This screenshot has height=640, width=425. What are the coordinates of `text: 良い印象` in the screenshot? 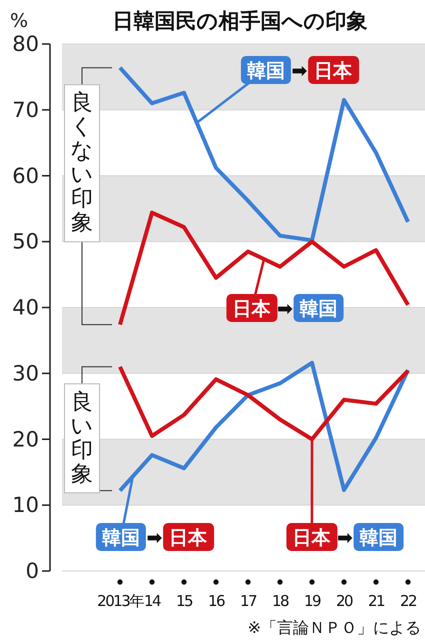 It's located at (82, 438).